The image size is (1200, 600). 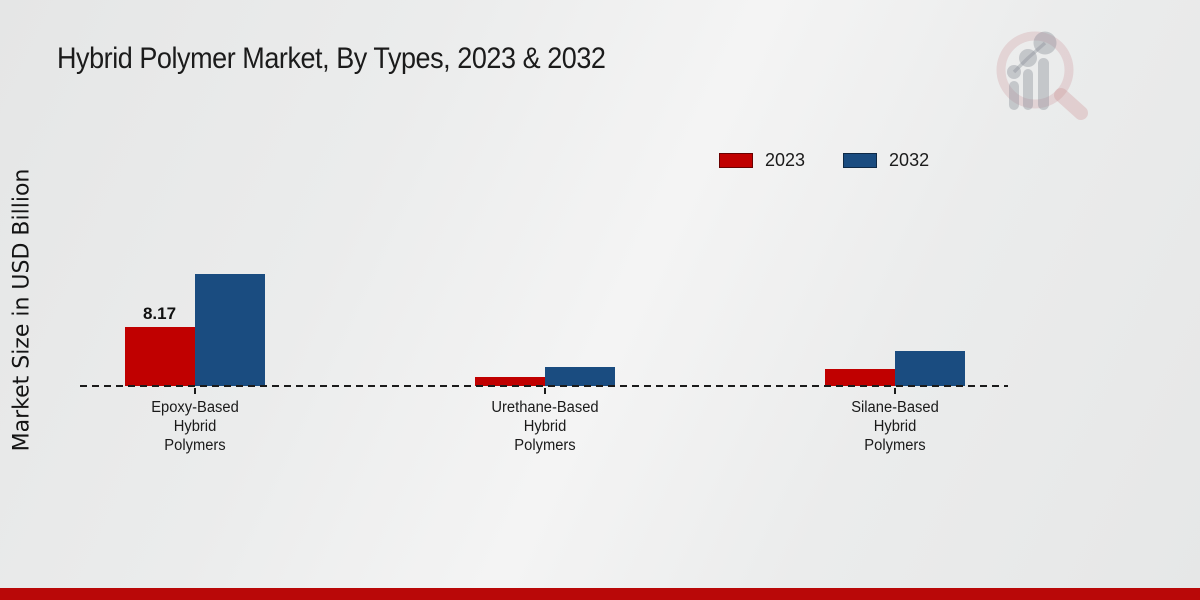 I want to click on category-label: Silane-Based Hybrid Polymers, so click(x=894, y=426).